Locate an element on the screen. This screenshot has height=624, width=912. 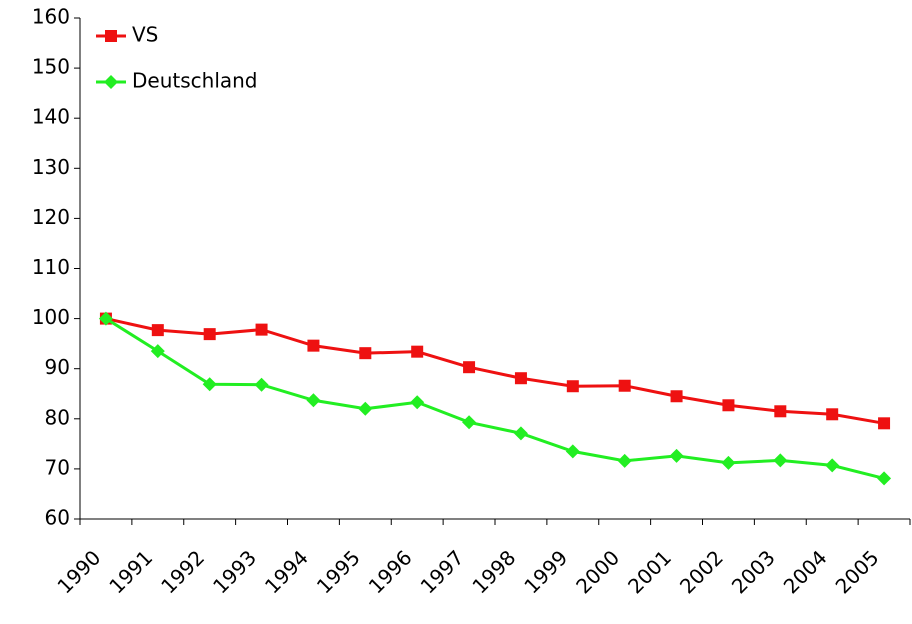
x-tick-label: 1991 is located at coordinates (130, 571).